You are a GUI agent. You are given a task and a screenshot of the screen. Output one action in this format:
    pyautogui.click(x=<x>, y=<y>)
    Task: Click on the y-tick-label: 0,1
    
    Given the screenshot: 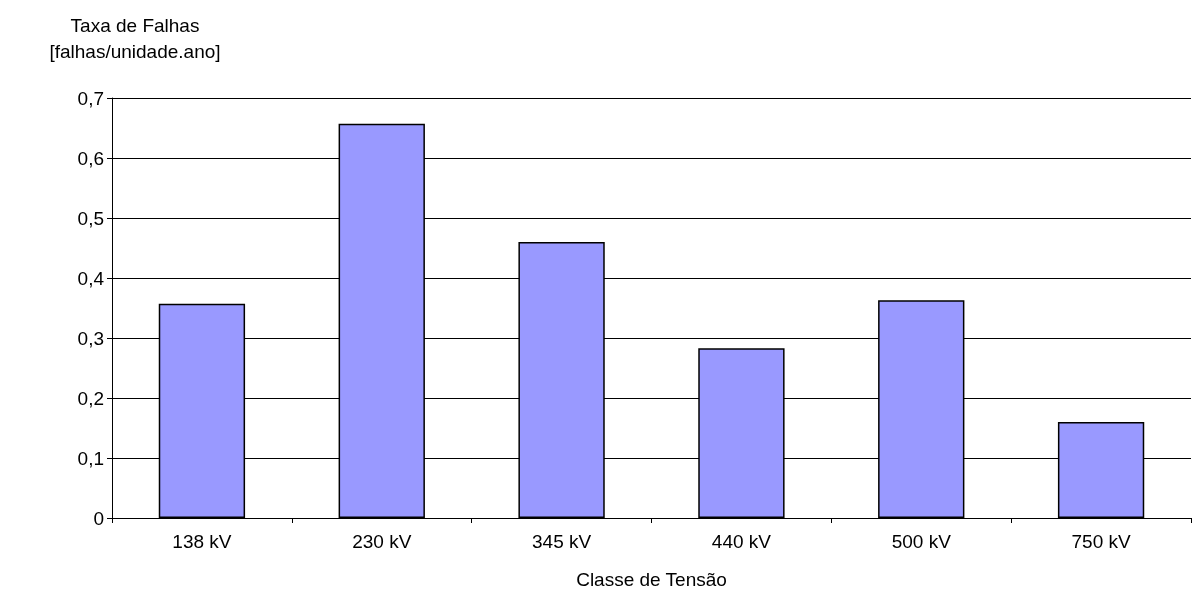 What is the action you would take?
    pyautogui.click(x=90, y=458)
    